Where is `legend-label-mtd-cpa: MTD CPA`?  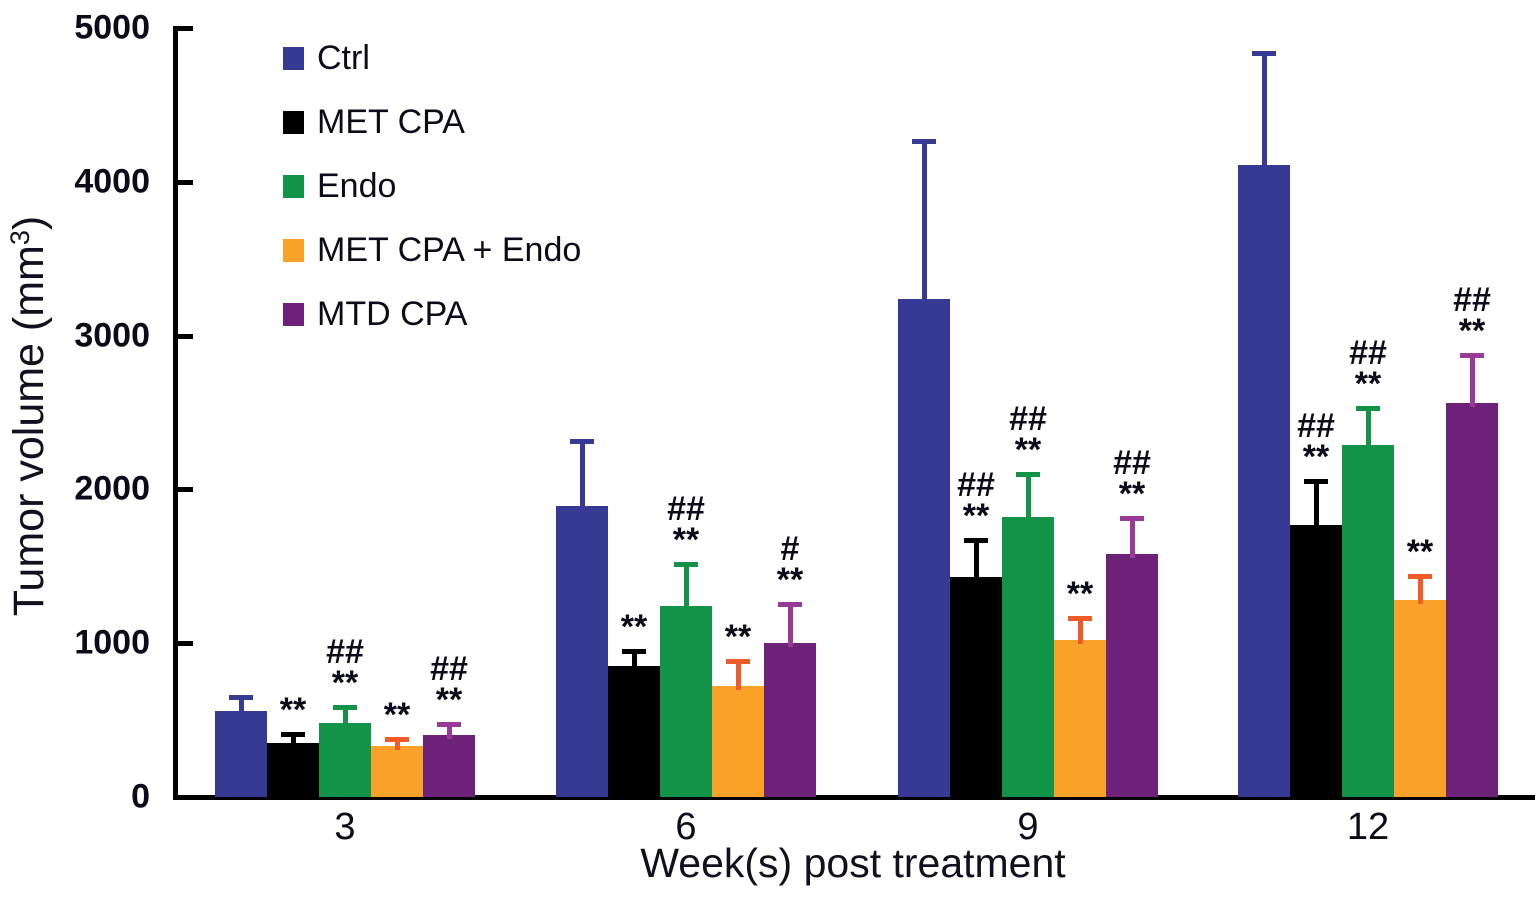 legend-label-mtd-cpa: MTD CPA is located at coordinates (392, 314).